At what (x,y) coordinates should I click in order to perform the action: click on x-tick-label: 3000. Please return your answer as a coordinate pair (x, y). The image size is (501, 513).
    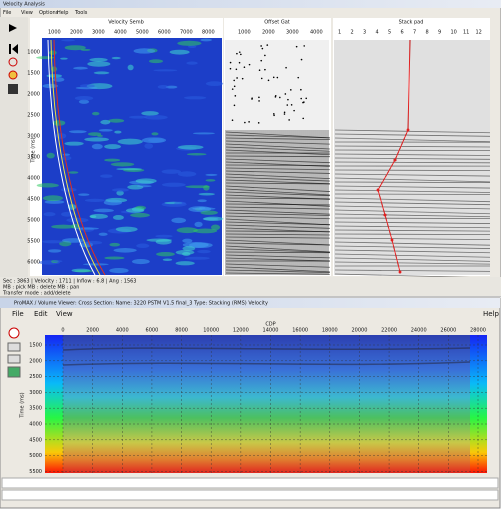
    Looking at the image, I should click on (292, 33).